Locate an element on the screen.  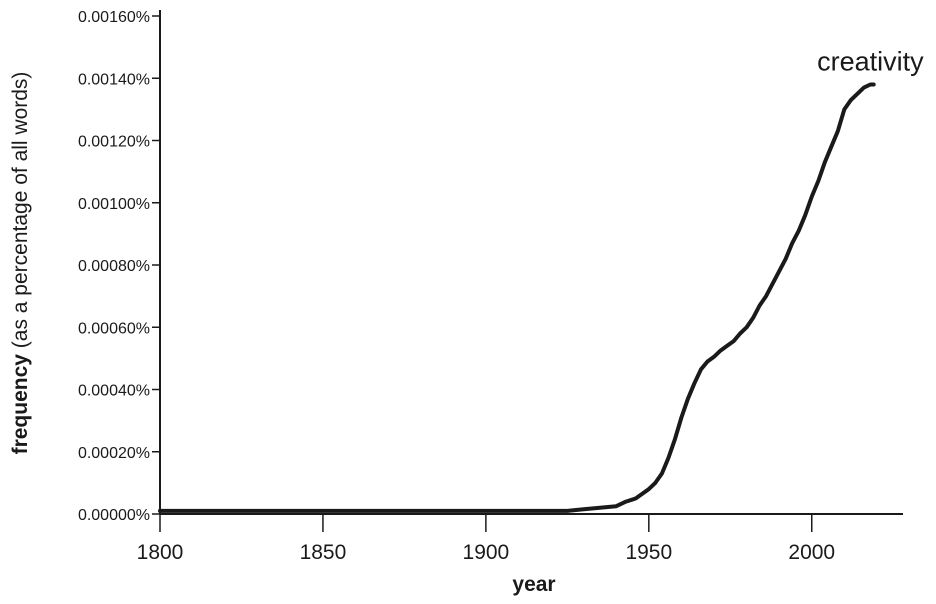
x-tick-label: 2000 is located at coordinates (811, 552).